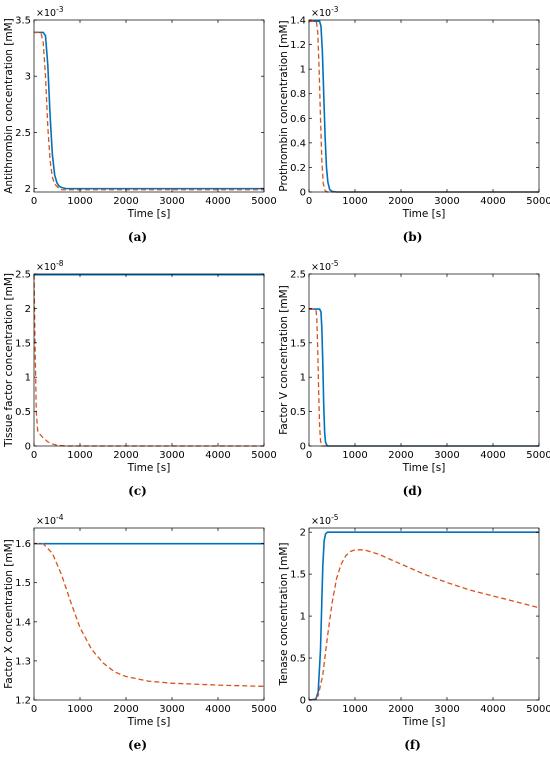 Image resolution: width=550 pixels, height=762 pixels. I want to click on y-tick-label: 1.2, so click(298, 45).